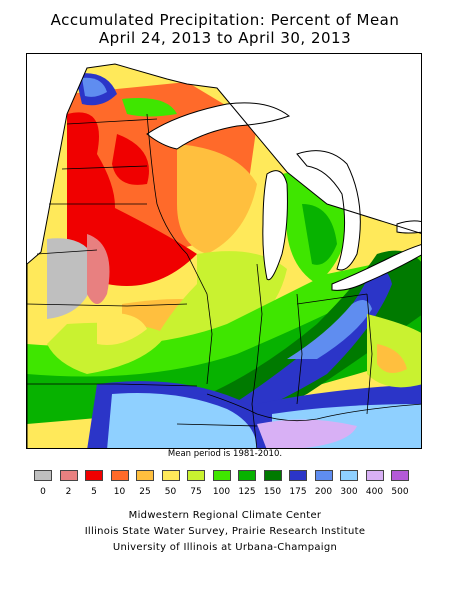  Describe the element at coordinates (323, 492) in the screenshot. I see `legend-tick-label: 200` at that location.